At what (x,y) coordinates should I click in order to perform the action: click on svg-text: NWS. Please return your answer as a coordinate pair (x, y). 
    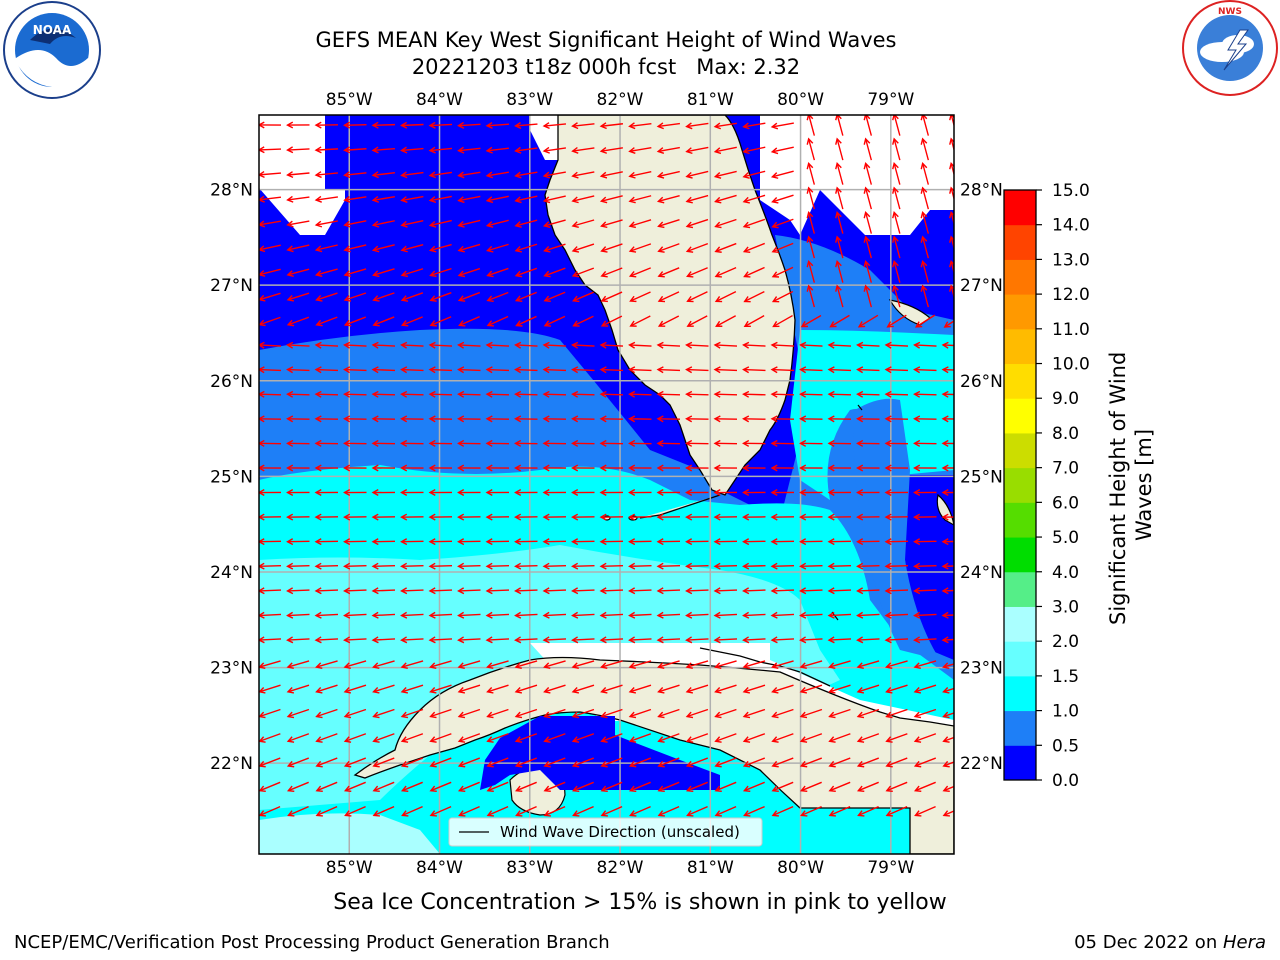
    Looking at the image, I should click on (1230, 12).